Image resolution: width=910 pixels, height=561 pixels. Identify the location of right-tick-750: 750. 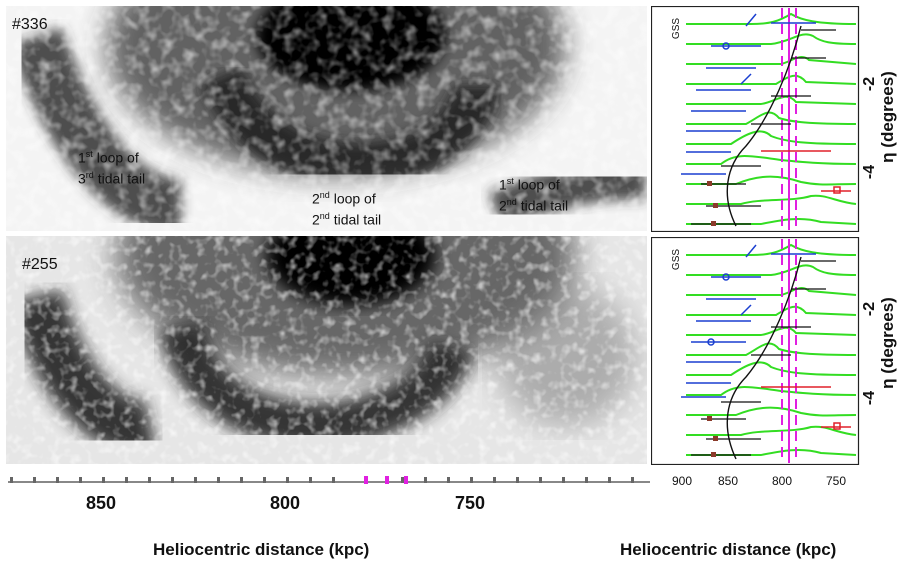
(836, 481).